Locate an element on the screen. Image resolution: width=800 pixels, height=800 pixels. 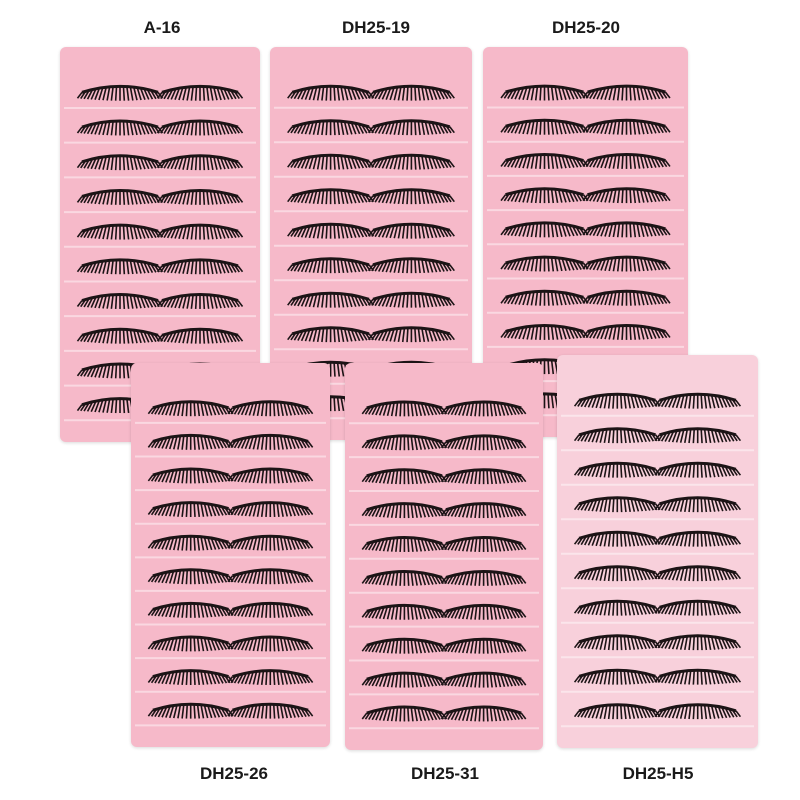
product-label-dh25-31: DH25-31 is located at coordinates (445, 773).